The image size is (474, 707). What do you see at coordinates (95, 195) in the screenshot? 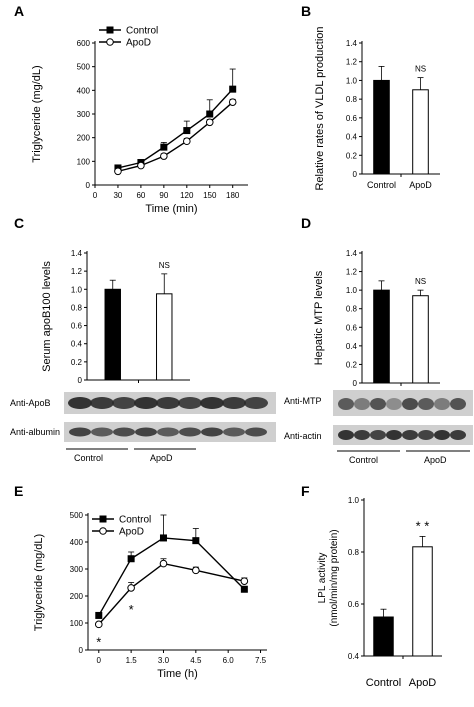
I see `x-tick-label-A-0: 0` at bounding box center [95, 195].